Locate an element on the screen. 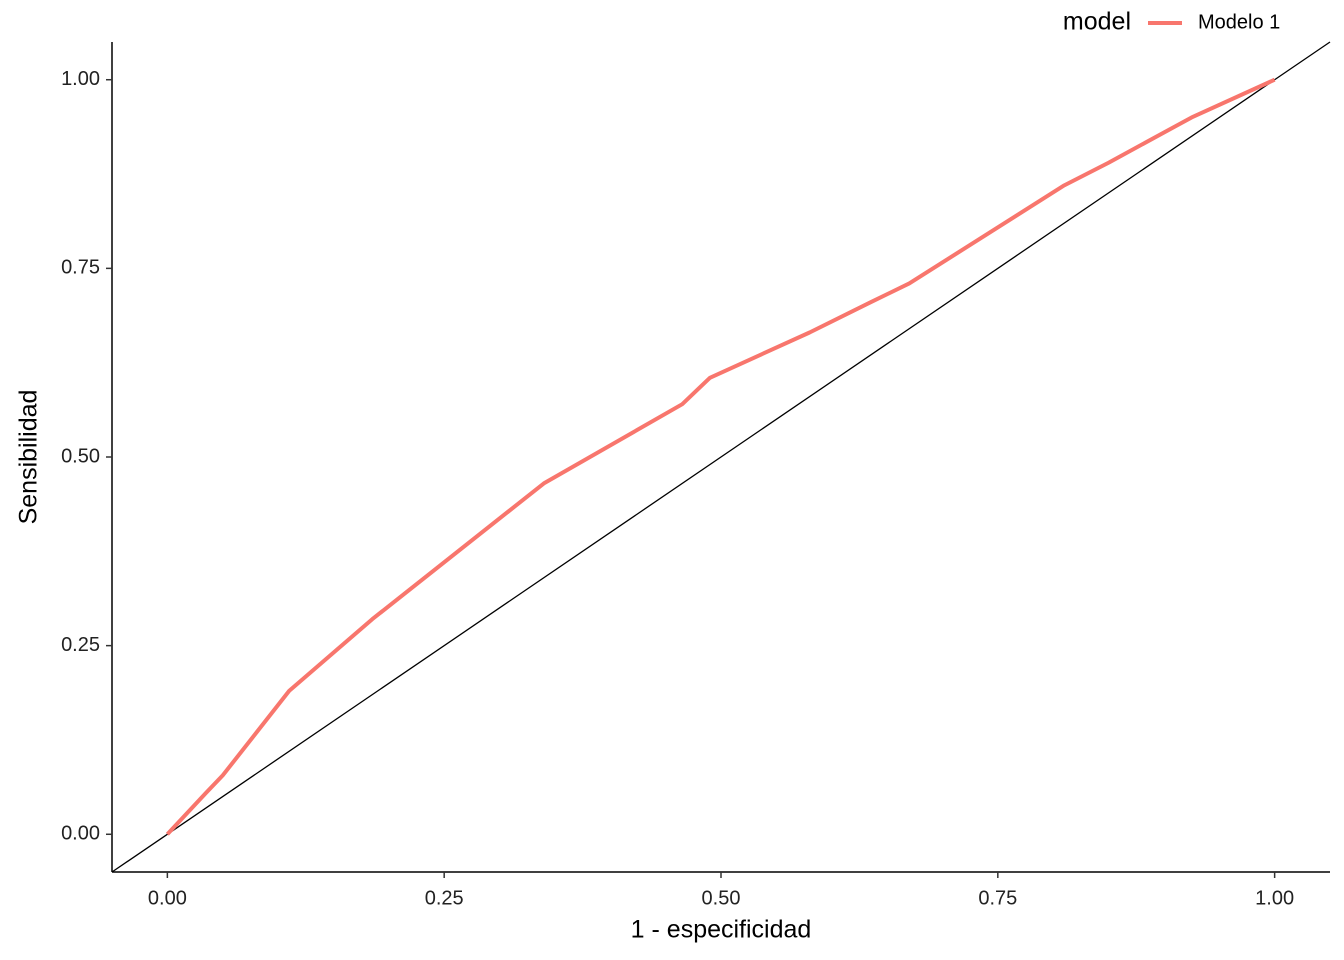 The width and height of the screenshot is (1344, 960). x-tick-label: 0.75 is located at coordinates (997, 898).